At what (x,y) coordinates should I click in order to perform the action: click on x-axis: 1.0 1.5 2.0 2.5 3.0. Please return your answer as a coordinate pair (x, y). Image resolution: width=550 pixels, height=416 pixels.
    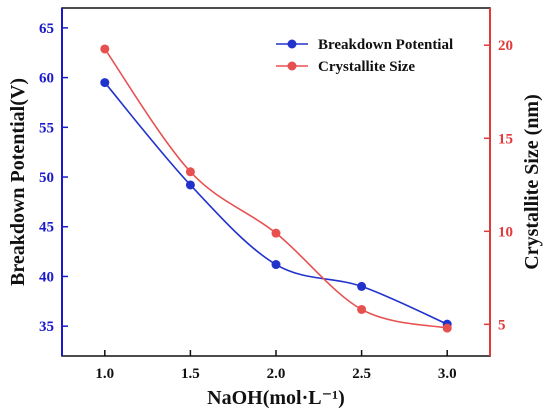
    Looking at the image, I should click on (276, 366).